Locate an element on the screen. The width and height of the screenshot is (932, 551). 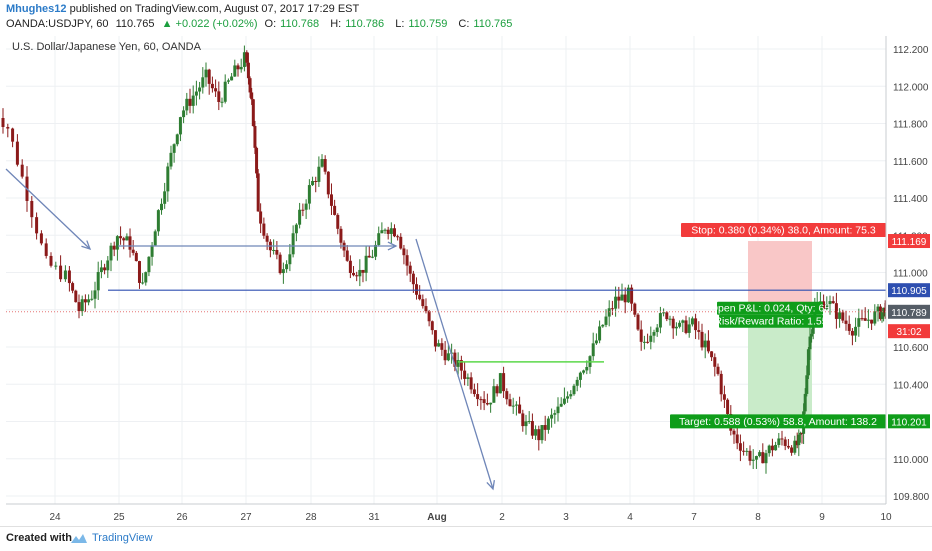
symbol-label: OANDA:USDJPY, 60 is located at coordinates (57, 24).